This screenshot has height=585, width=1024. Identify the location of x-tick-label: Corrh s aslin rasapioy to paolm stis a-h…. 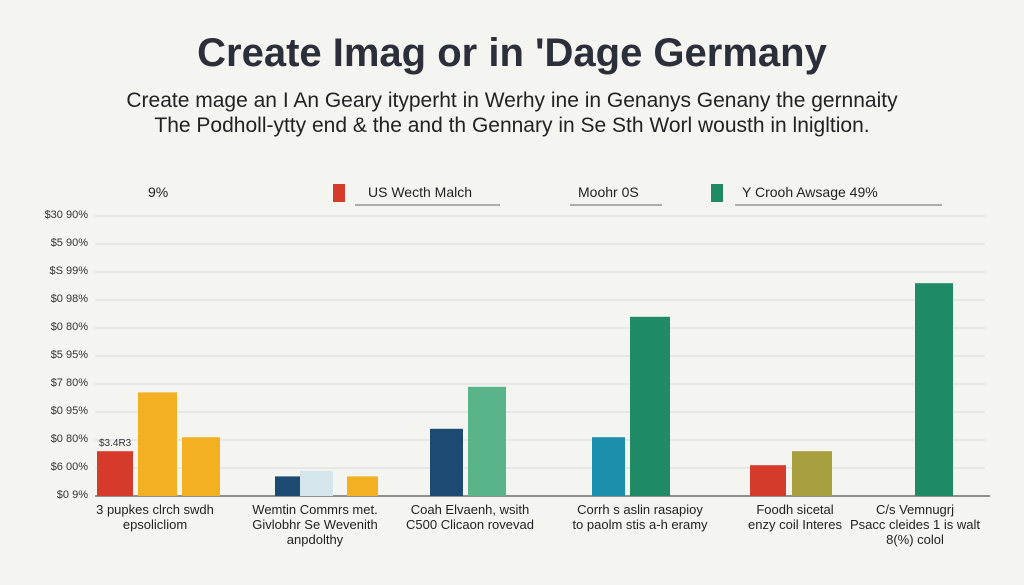
(640, 517).